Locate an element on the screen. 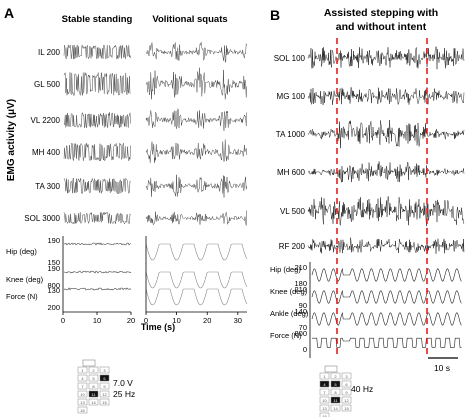  emg-channel-label: VL 2200 is located at coordinates (45, 120).